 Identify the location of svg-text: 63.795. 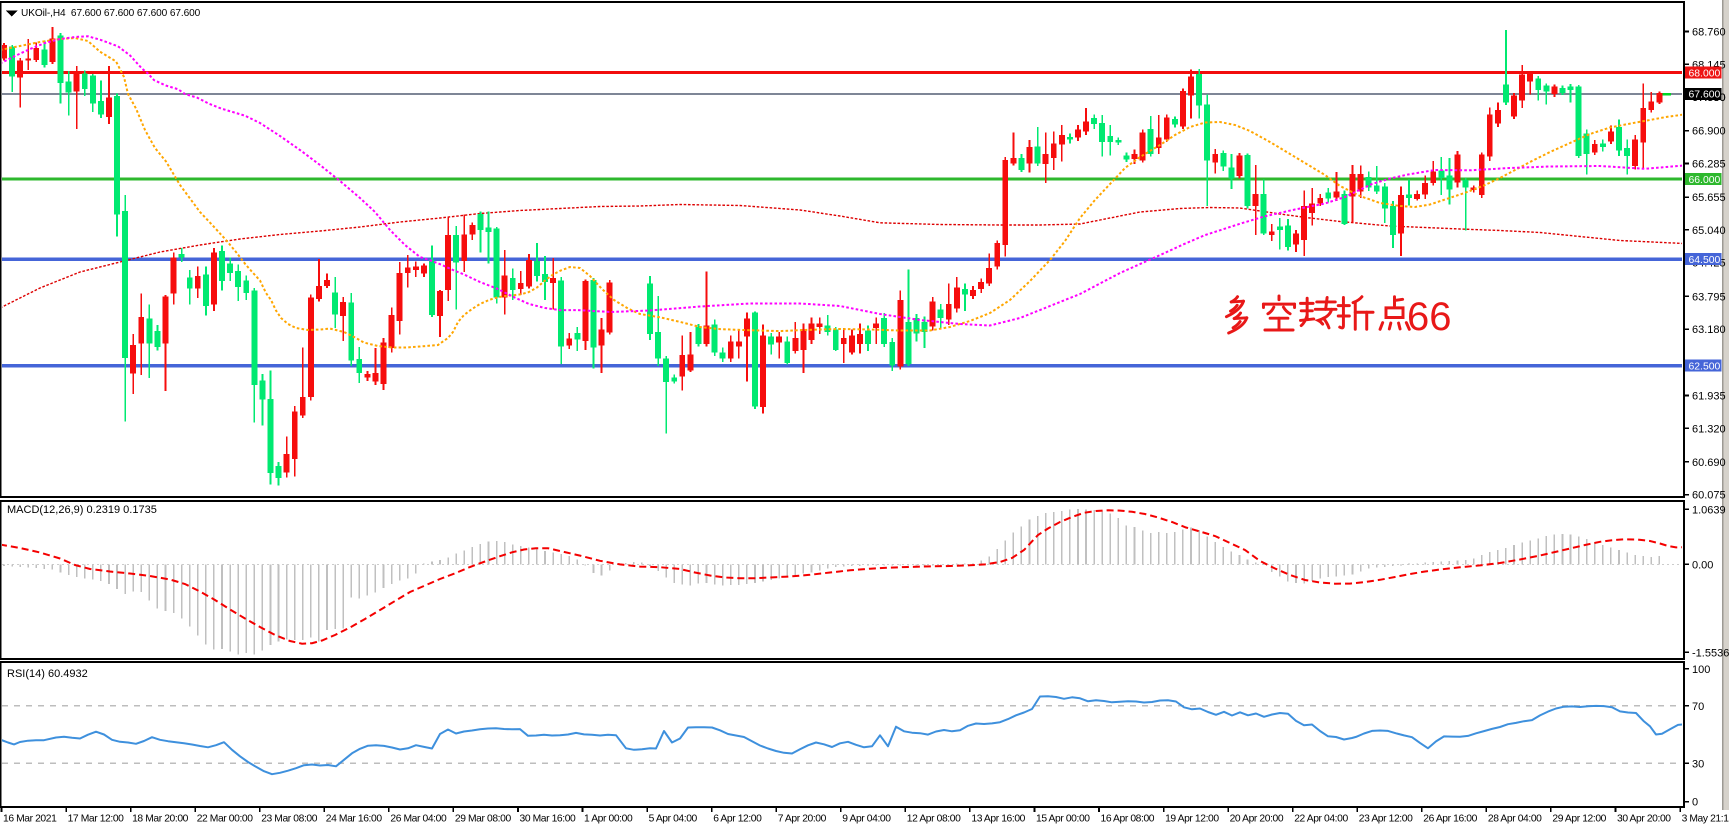
(1709, 297).